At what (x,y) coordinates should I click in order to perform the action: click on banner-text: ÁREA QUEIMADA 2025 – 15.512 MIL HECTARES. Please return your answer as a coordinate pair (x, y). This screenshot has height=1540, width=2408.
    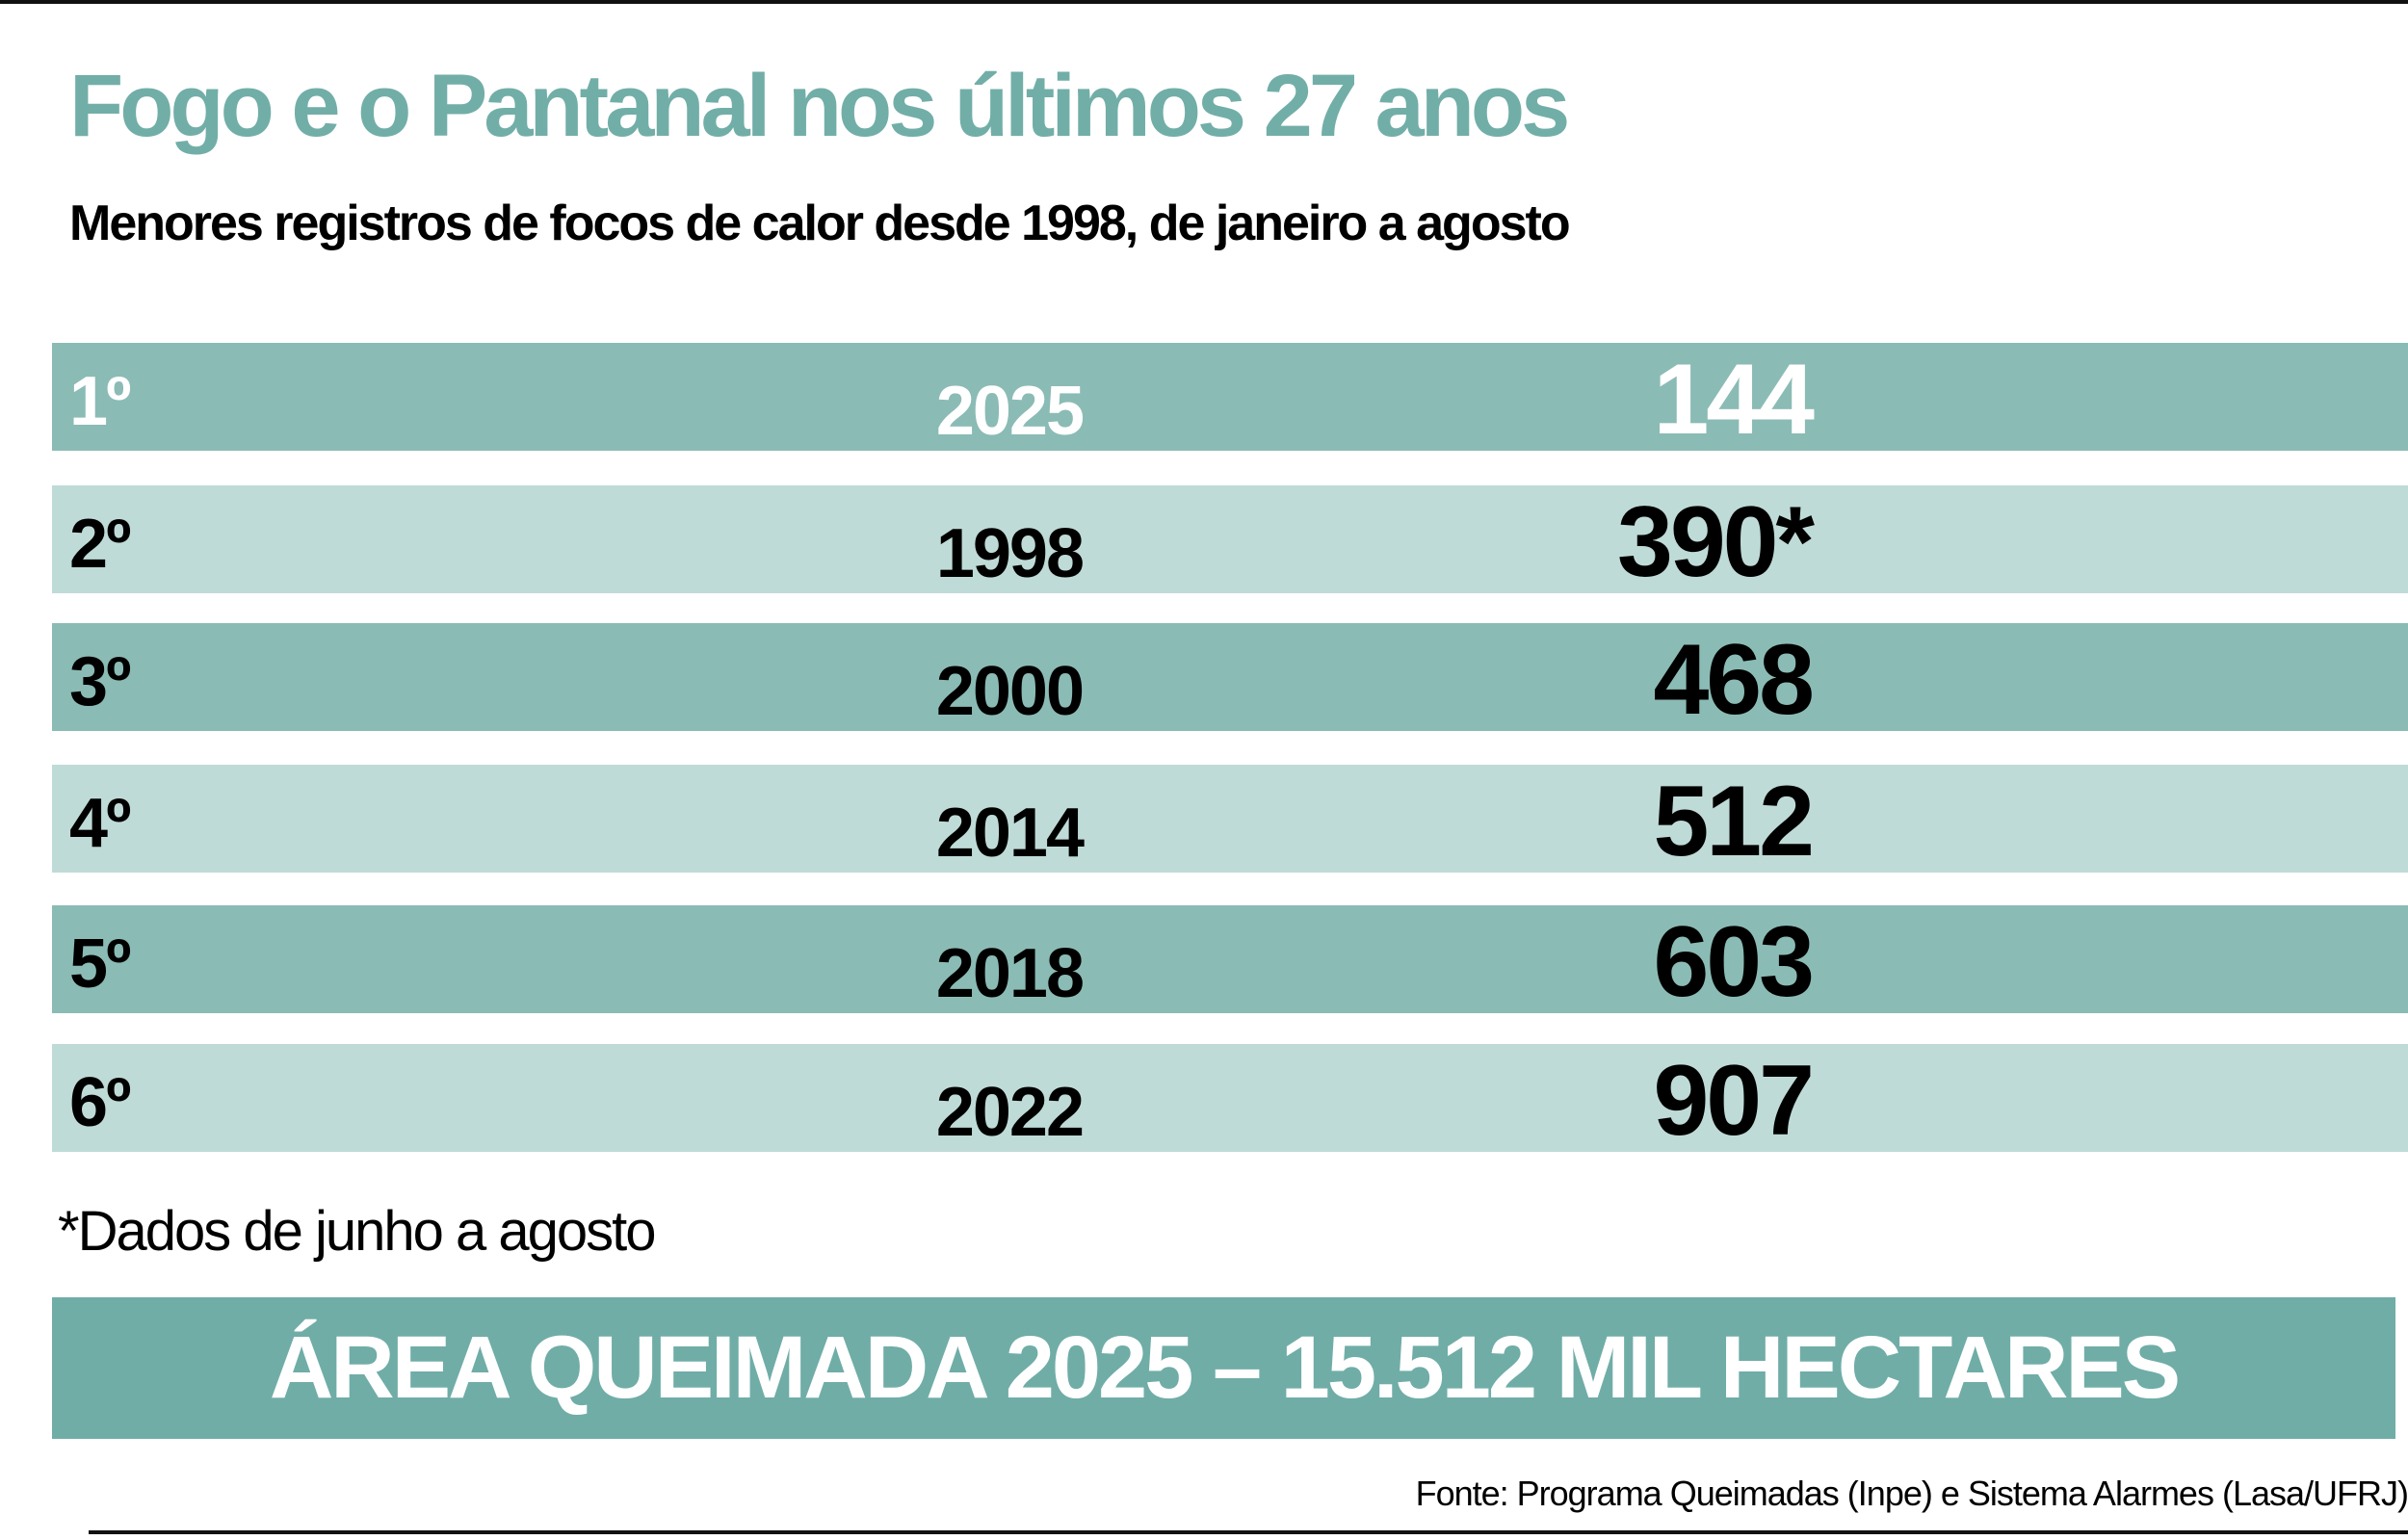
    Looking at the image, I should click on (1225, 1367).